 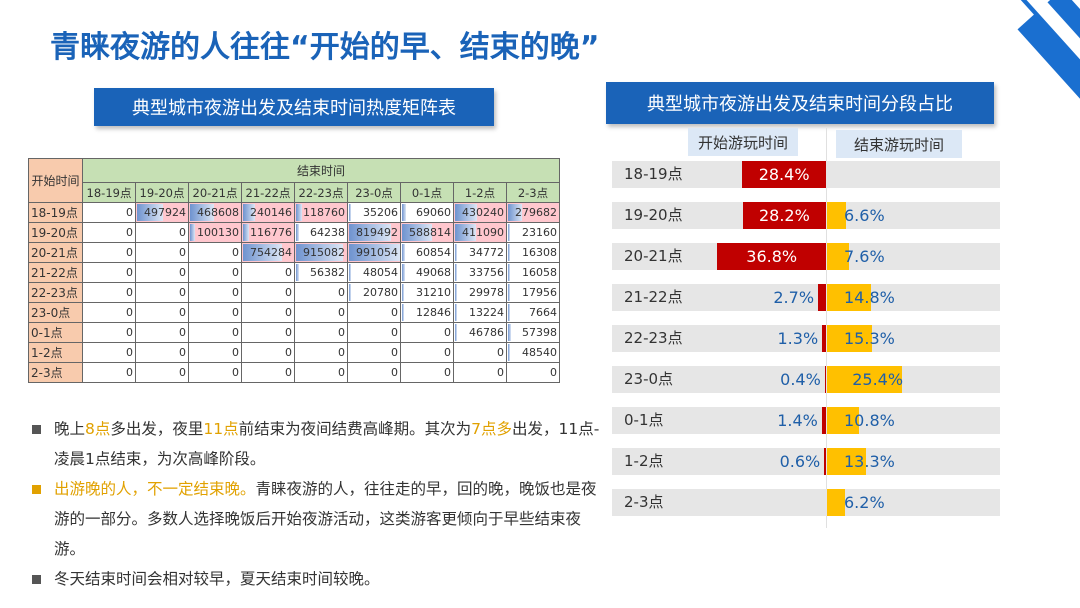 I want to click on cell-value: 116776, so click(x=271, y=232).